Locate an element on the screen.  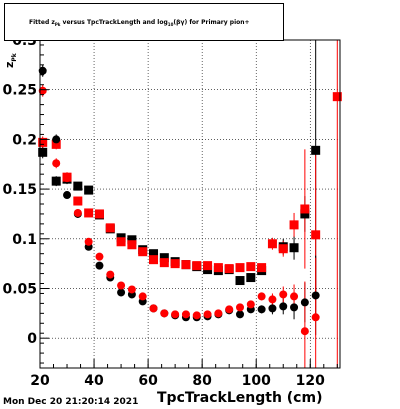
title-prefix: Fitted z is located at coordinates (42, 22).